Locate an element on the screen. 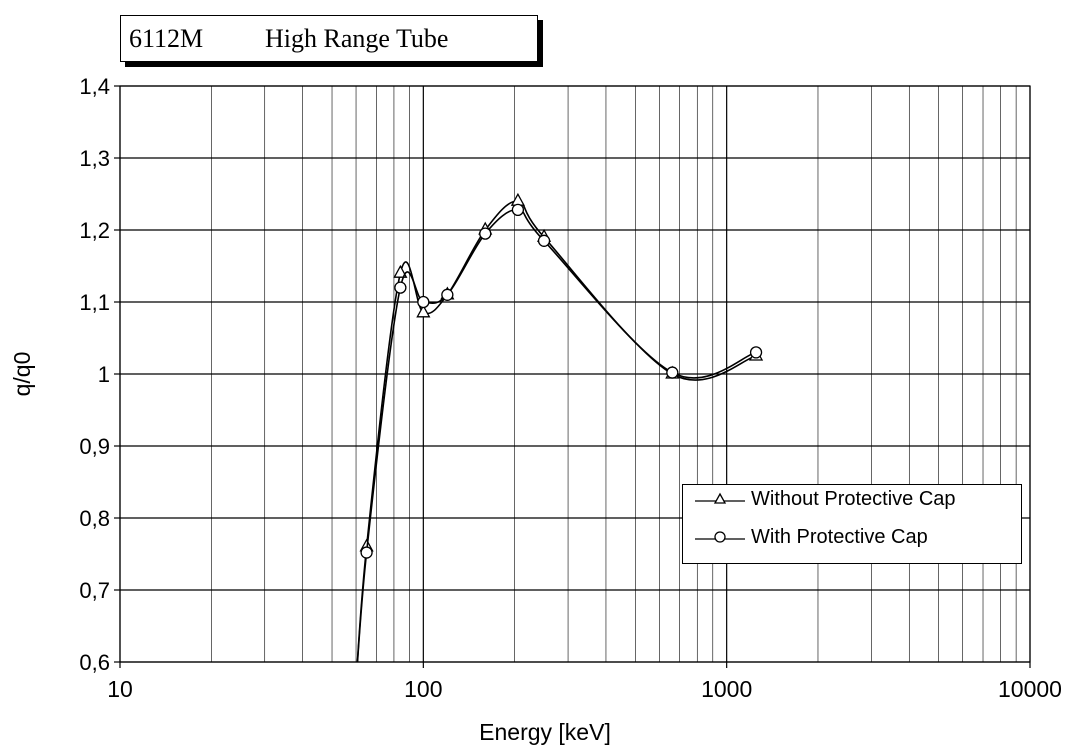 This screenshot has width=1076, height=747. x-tick-label: 100 is located at coordinates (423, 689).